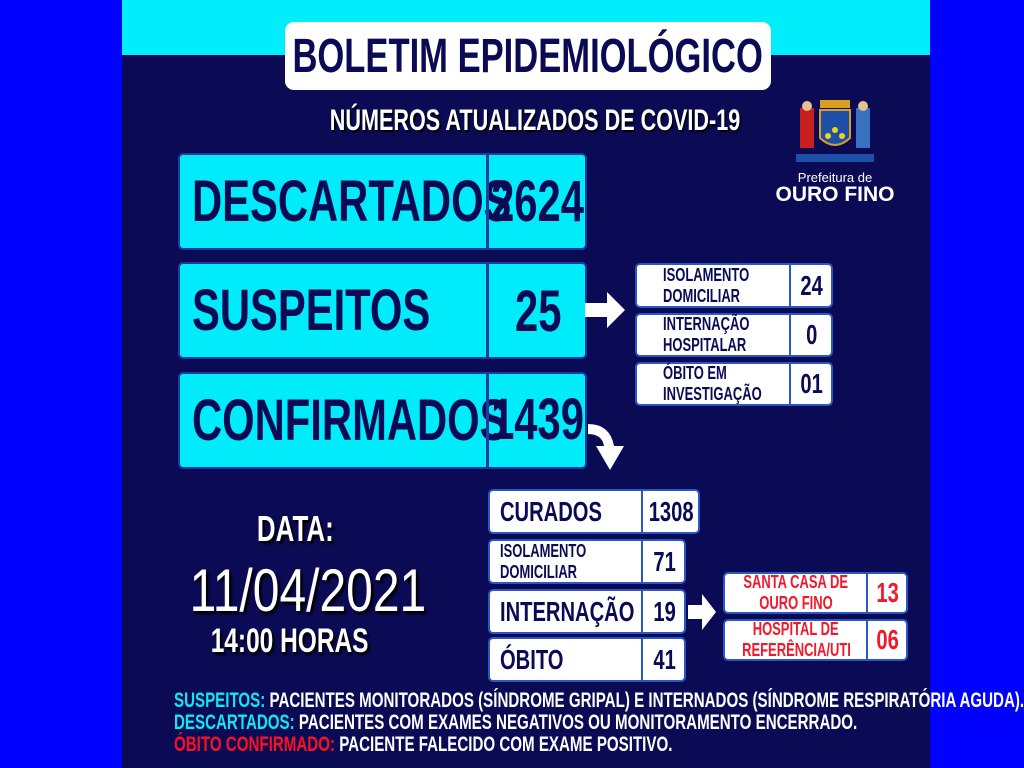  I want to click on confirmados-label: CONFIRMADOS, so click(350, 420).